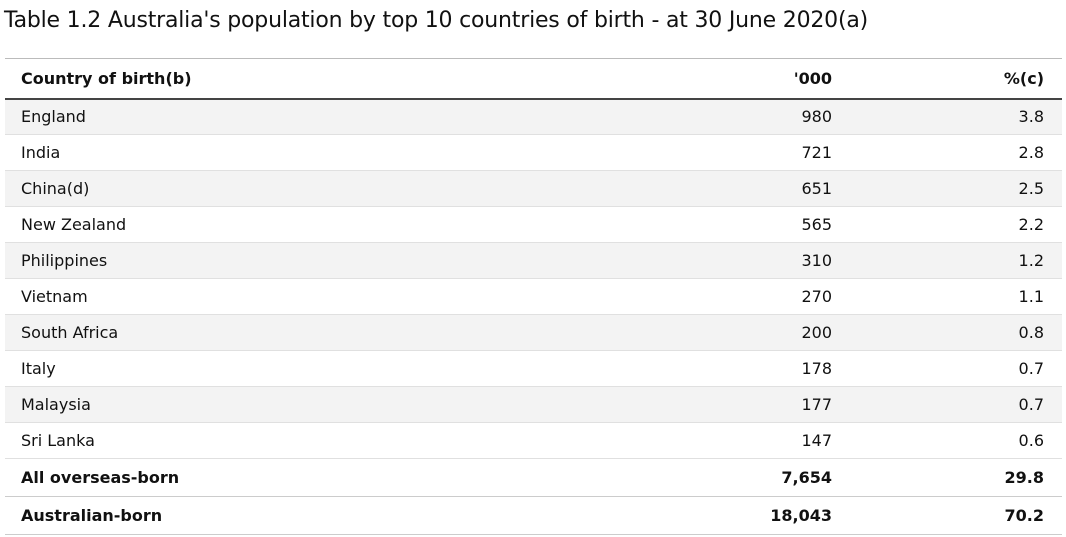 This screenshot has width=1066, height=537. Describe the element at coordinates (1031, 296) in the screenshot. I see `cell: 1.1` at that location.